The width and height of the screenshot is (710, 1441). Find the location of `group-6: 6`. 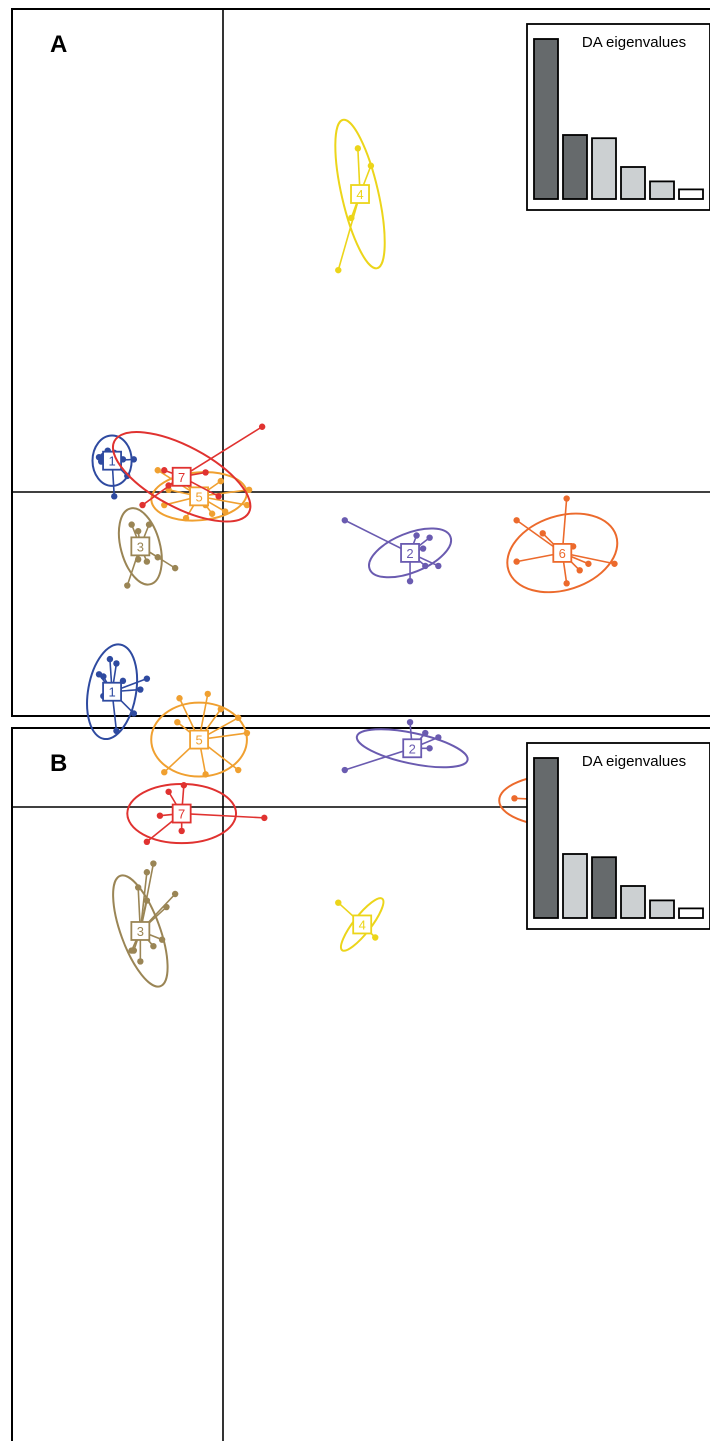

group-6: 6 is located at coordinates (562, 544).